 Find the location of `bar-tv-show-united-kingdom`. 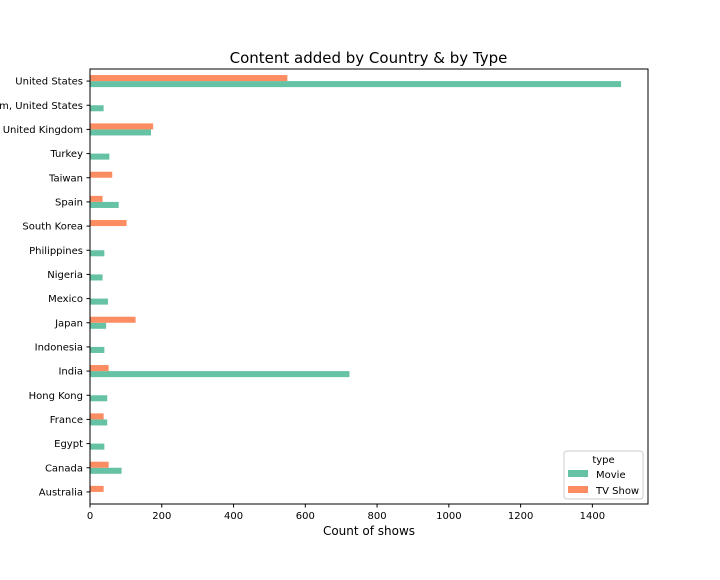

bar-tv-show-united-kingdom is located at coordinates (122, 126).